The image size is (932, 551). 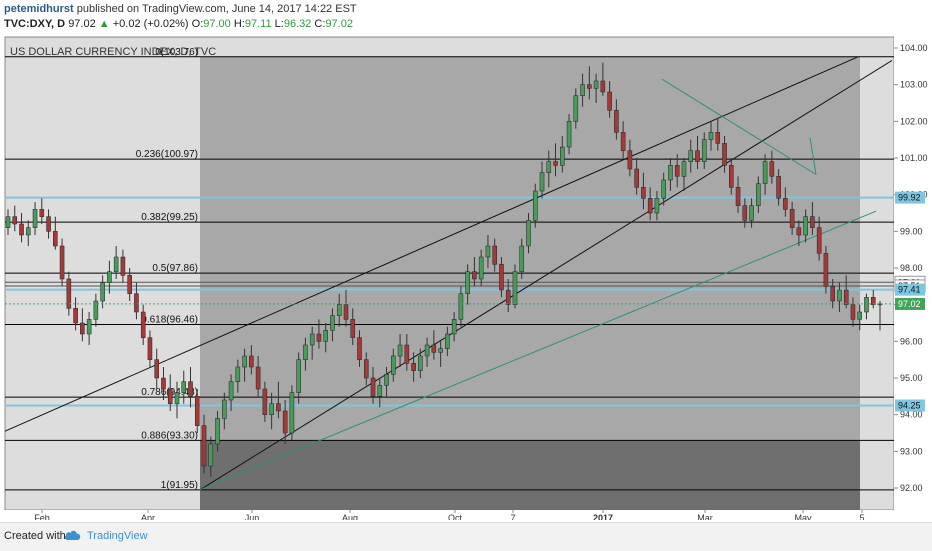 I want to click on author-link: petemidhurst, so click(x=39, y=9).